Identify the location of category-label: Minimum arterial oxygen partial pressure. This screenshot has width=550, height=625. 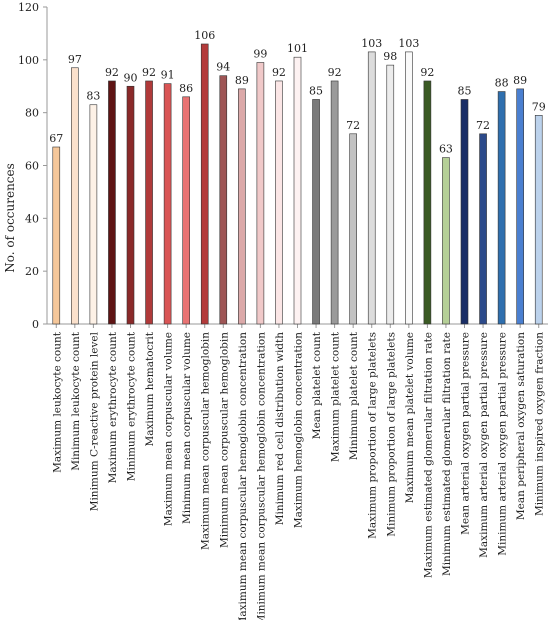
(503, 444).